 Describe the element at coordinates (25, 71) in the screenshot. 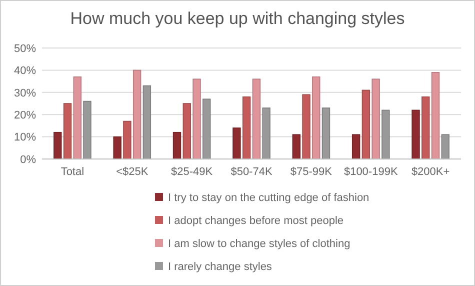

I see `y-tick-label: 40%` at that location.